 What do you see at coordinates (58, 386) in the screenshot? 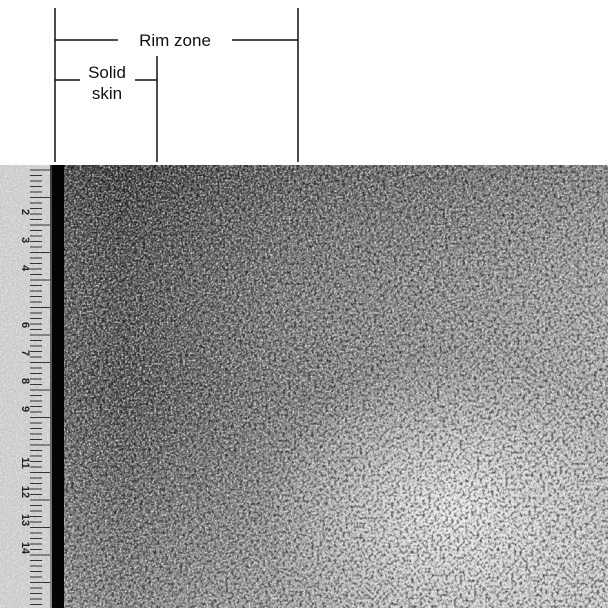
I see `solid-skin-band` at bounding box center [58, 386].